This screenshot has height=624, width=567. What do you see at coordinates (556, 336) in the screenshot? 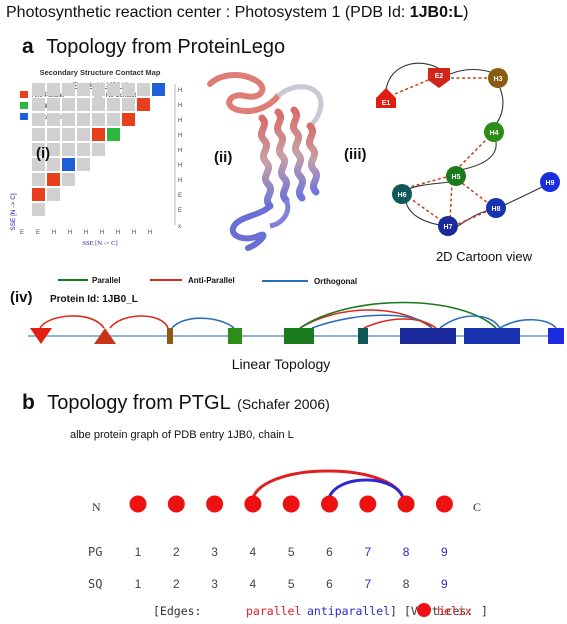
I see `linear-sse-h9` at bounding box center [556, 336].